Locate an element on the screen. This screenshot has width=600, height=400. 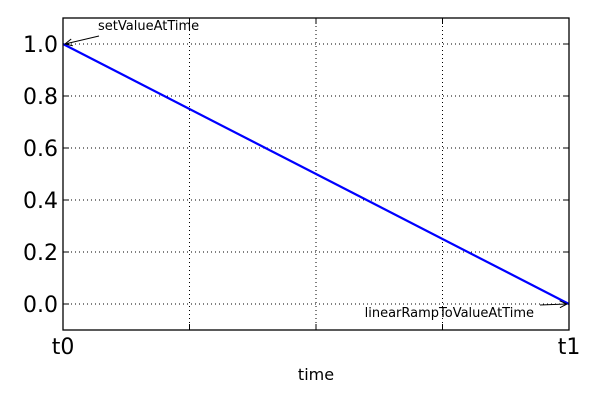
y-tick-label: 0.0 is located at coordinates (40, 305).